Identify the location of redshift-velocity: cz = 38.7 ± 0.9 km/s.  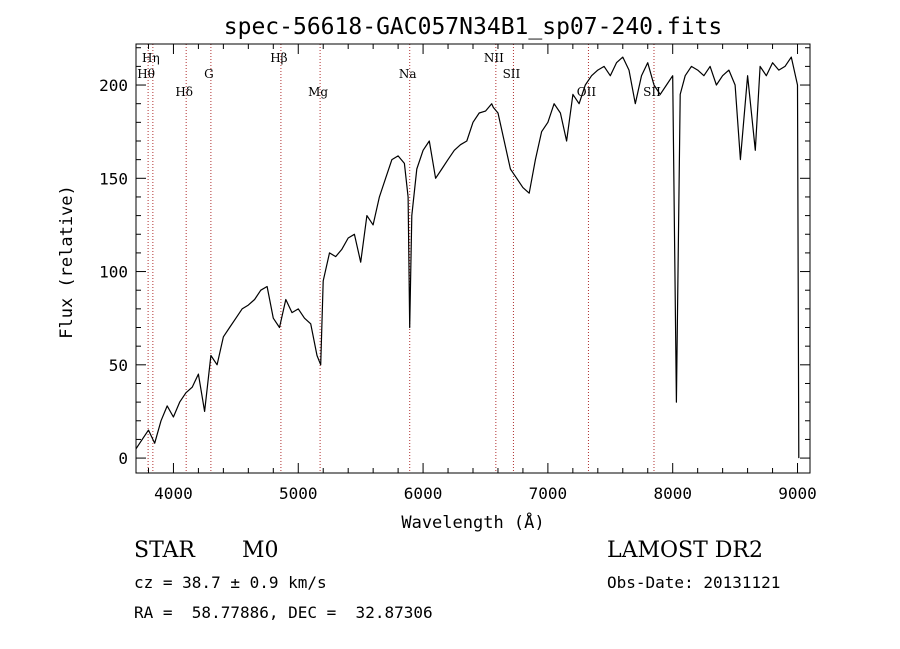
(230, 582).